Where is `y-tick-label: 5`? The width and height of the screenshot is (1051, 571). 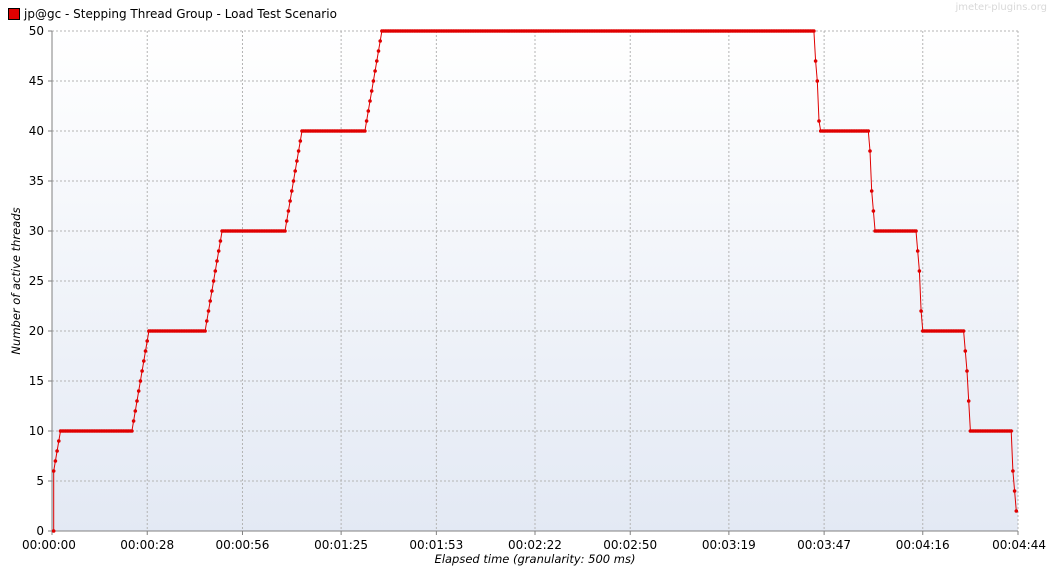
y-tick-label: 5 is located at coordinates (40, 481).